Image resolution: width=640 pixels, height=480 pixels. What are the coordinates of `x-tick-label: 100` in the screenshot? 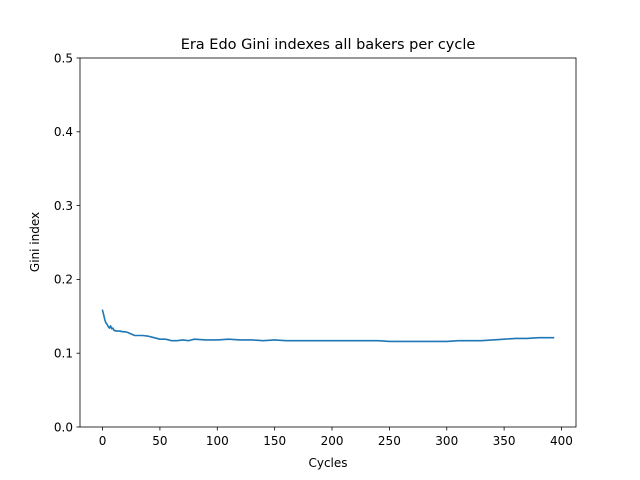 It's located at (217, 441).